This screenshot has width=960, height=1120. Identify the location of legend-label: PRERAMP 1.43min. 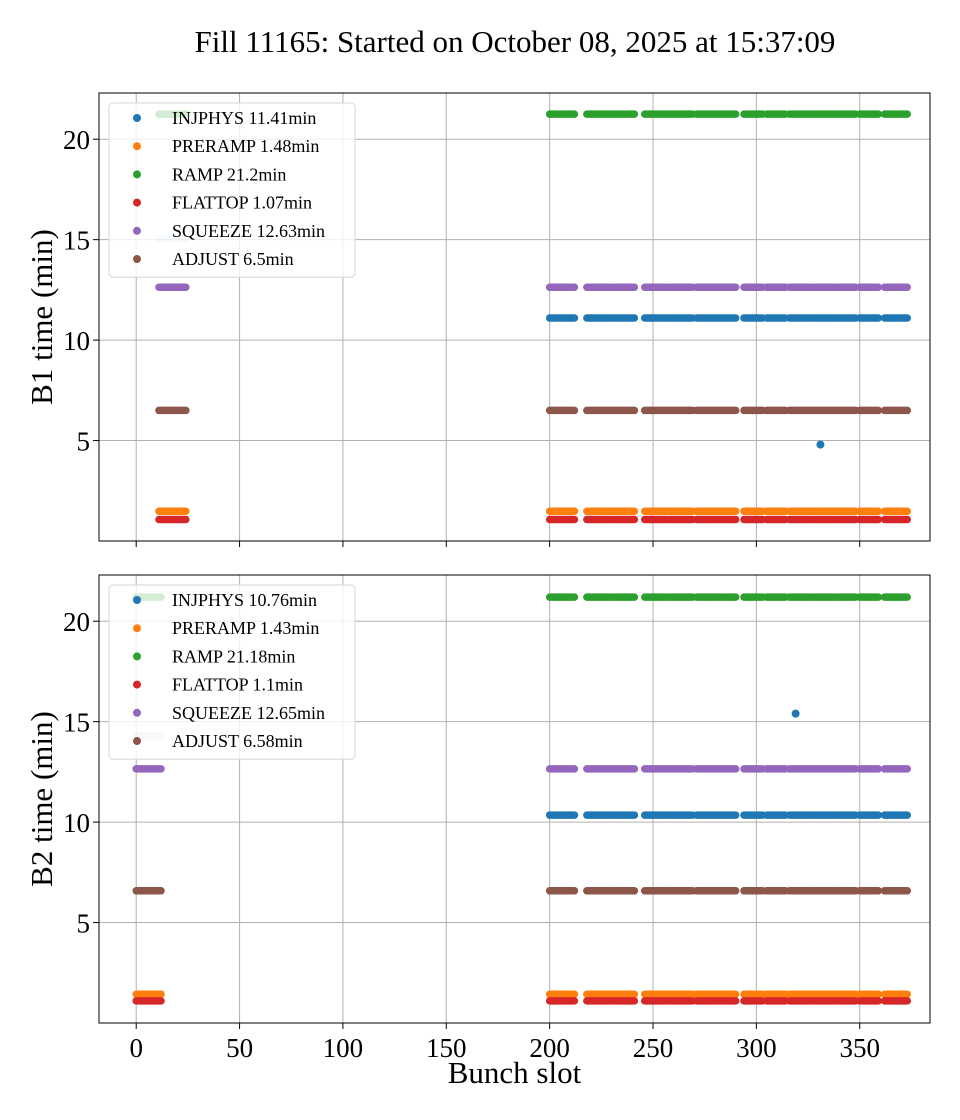
(245, 628).